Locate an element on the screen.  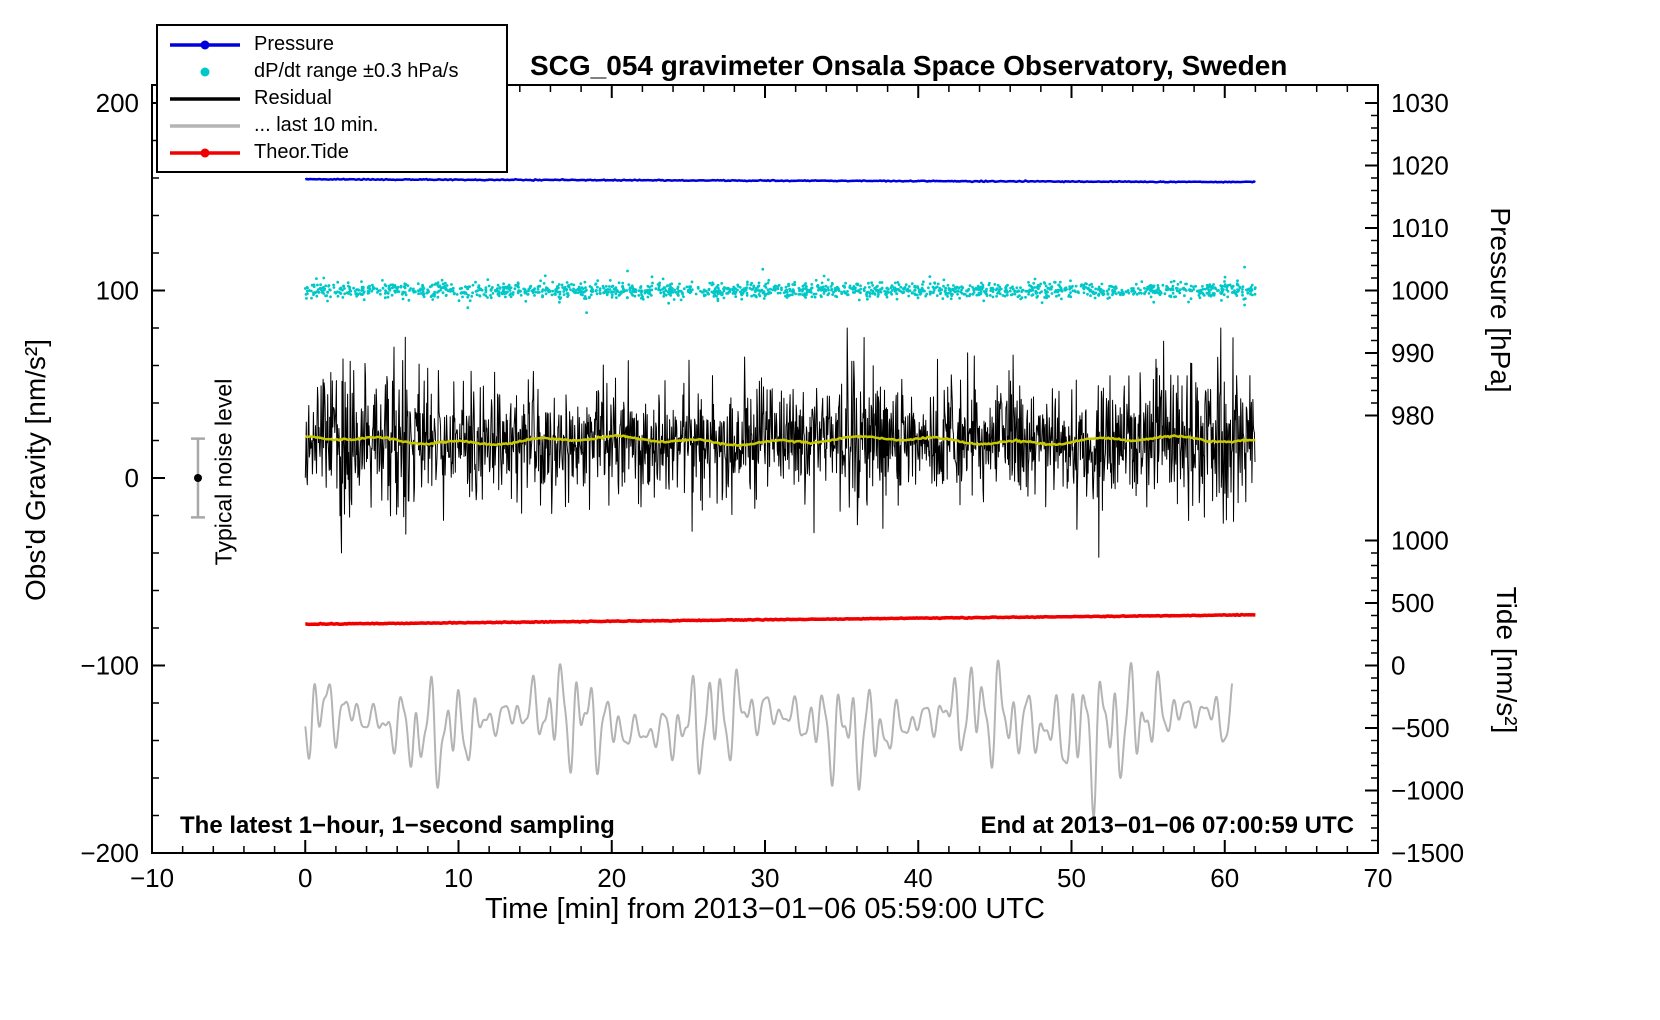
residual-marker-icon is located at coordinates (205, 98).